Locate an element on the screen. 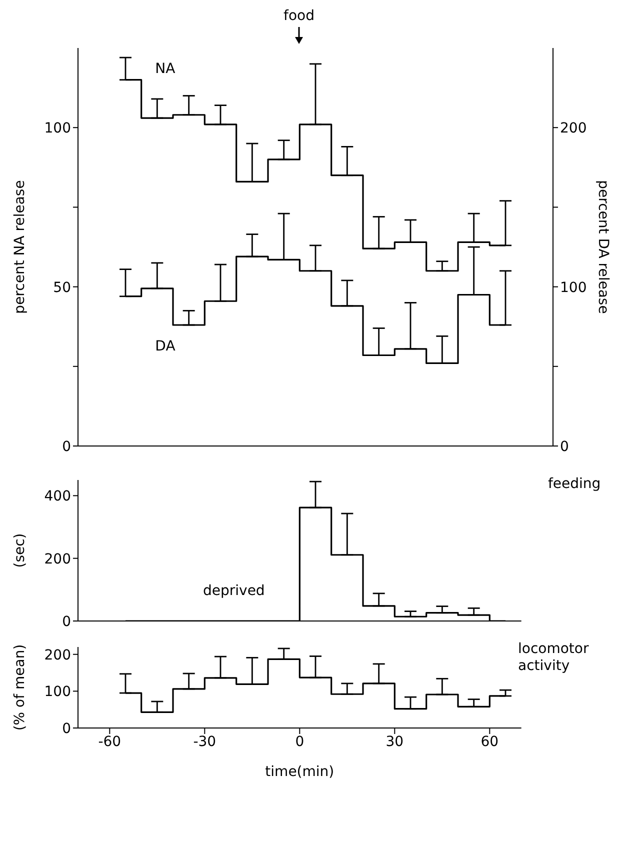 The width and height of the screenshot is (630, 849). y2-tick-label: 0 is located at coordinates (564, 446).